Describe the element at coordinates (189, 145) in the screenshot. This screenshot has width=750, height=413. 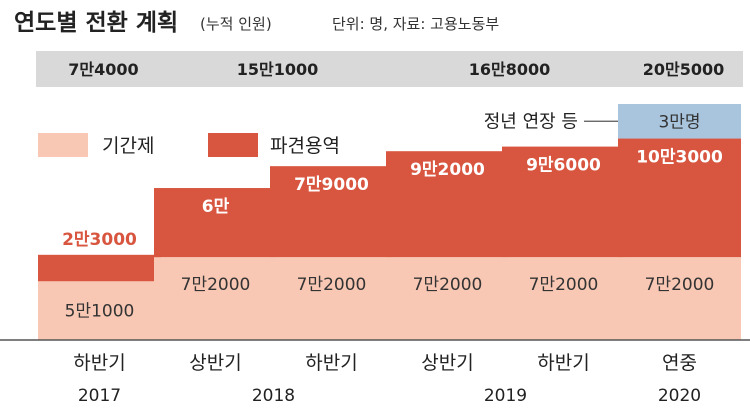
I see `legend: 기간제 파견용역` at that location.